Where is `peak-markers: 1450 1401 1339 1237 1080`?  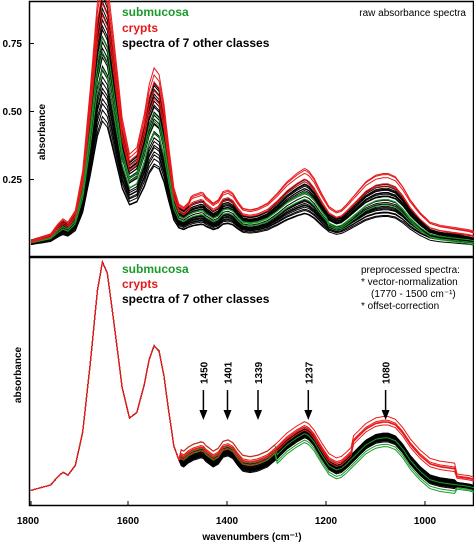 peak-markers: 1450 1401 1339 1237 1080 is located at coordinates (296, 390).